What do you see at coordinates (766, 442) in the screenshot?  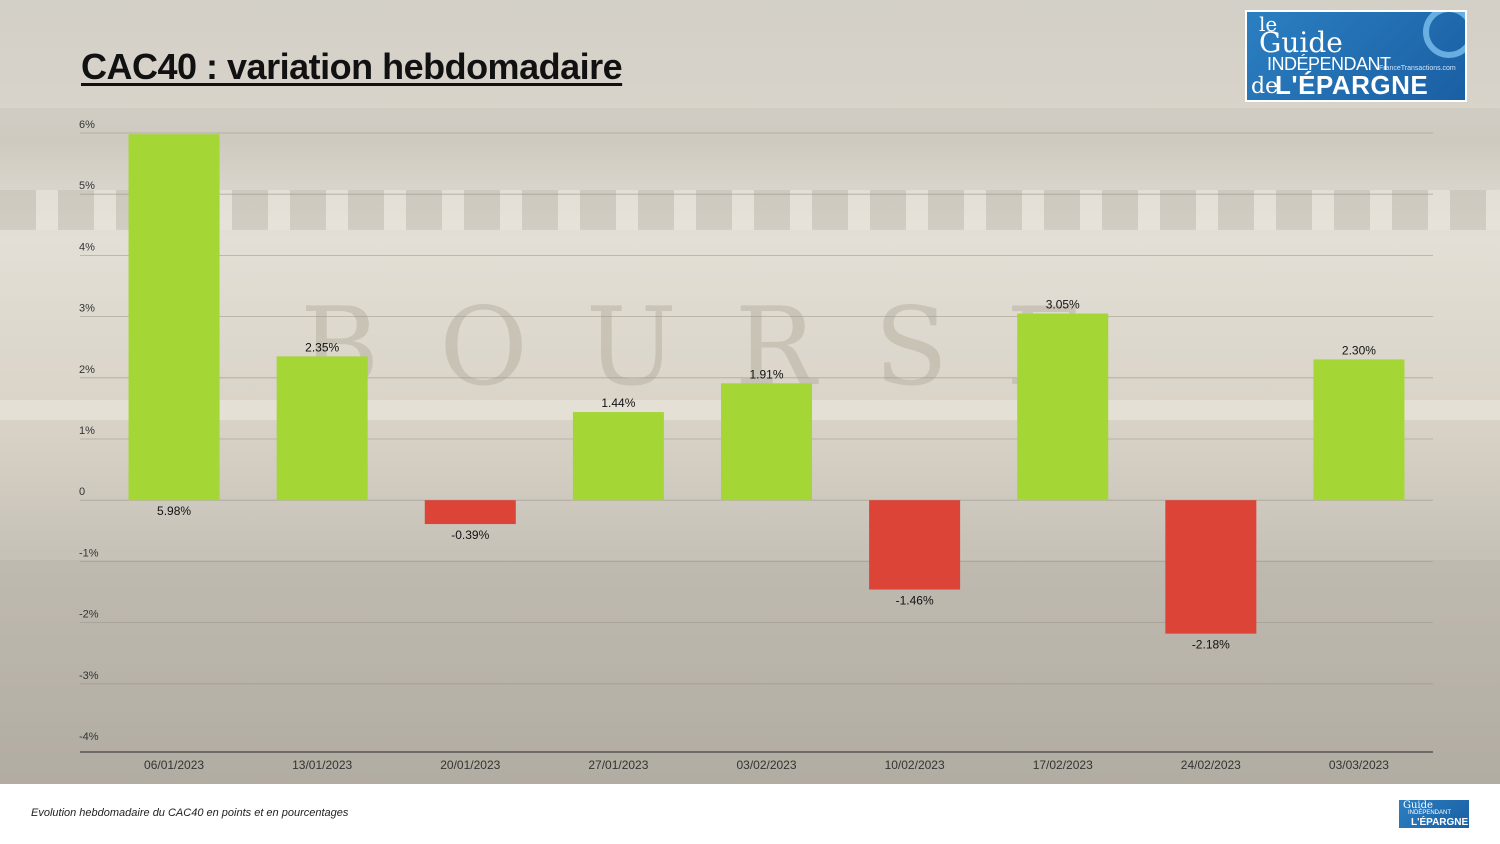 I see `bar-03/02/2023` at bounding box center [766, 442].